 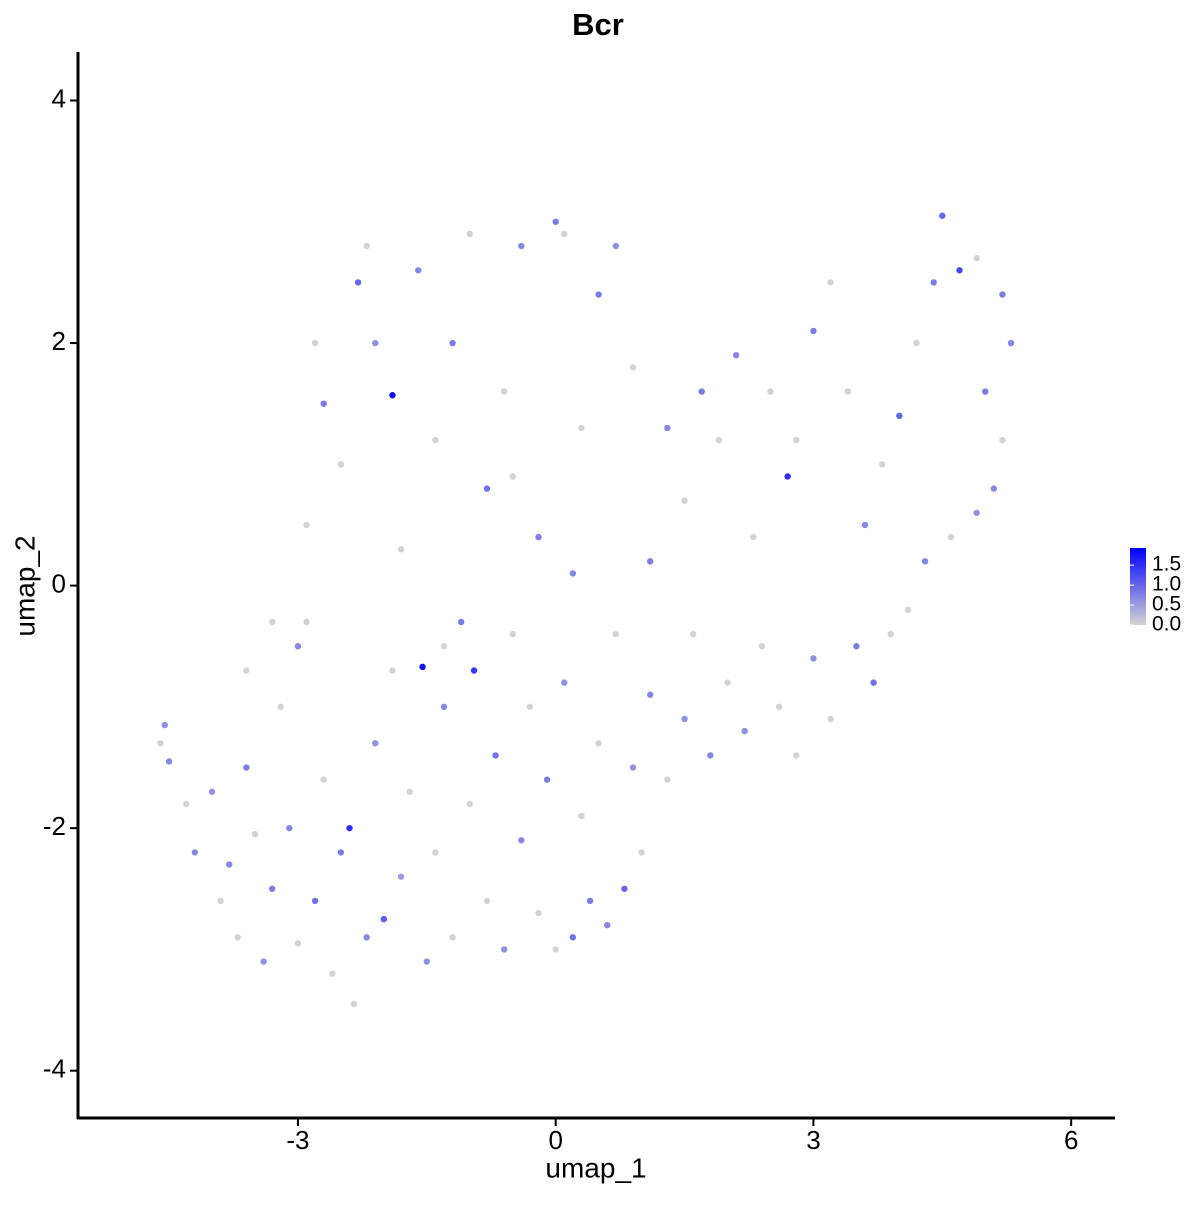 I want to click on chart-title: Bcr, so click(x=598, y=24).